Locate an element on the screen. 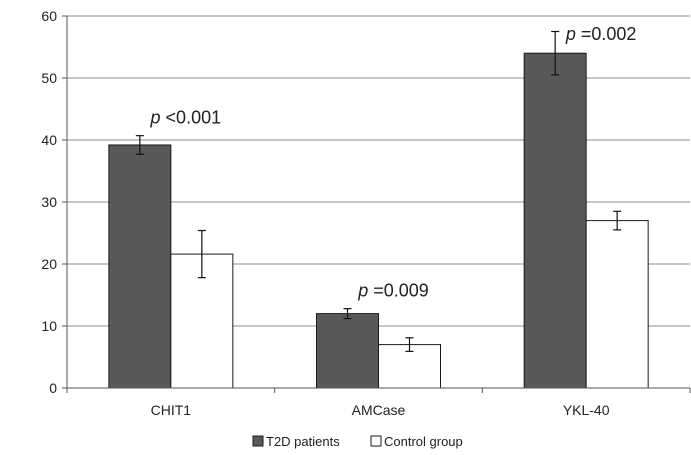 The height and width of the screenshot is (455, 691). legend-label: T2D patients is located at coordinates (303, 441).